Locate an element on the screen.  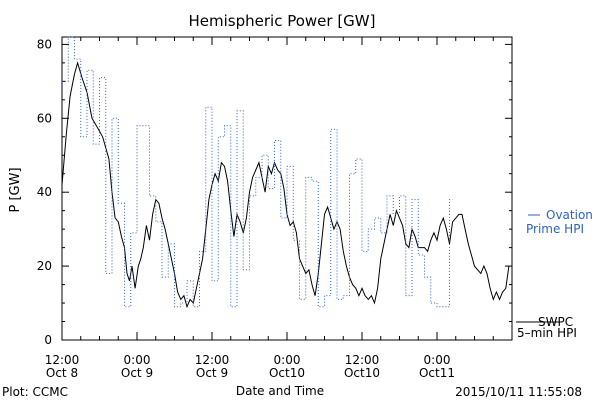
x-tick-label-1: 0:00 is located at coordinates (137, 360).